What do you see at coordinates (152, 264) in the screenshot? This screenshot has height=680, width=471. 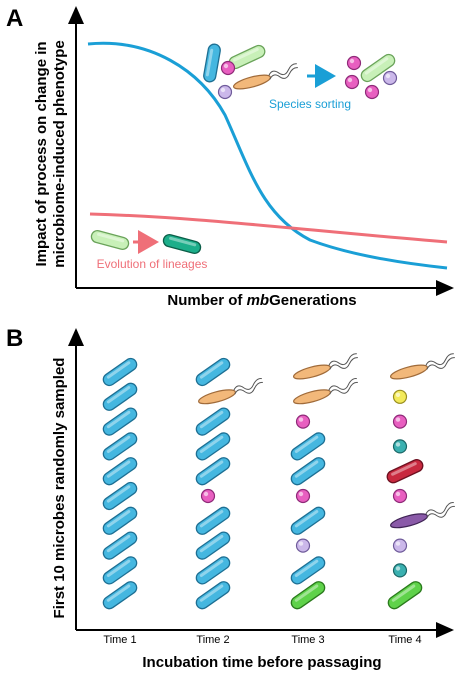 I see `curve-label: Evolution of lineages` at bounding box center [152, 264].